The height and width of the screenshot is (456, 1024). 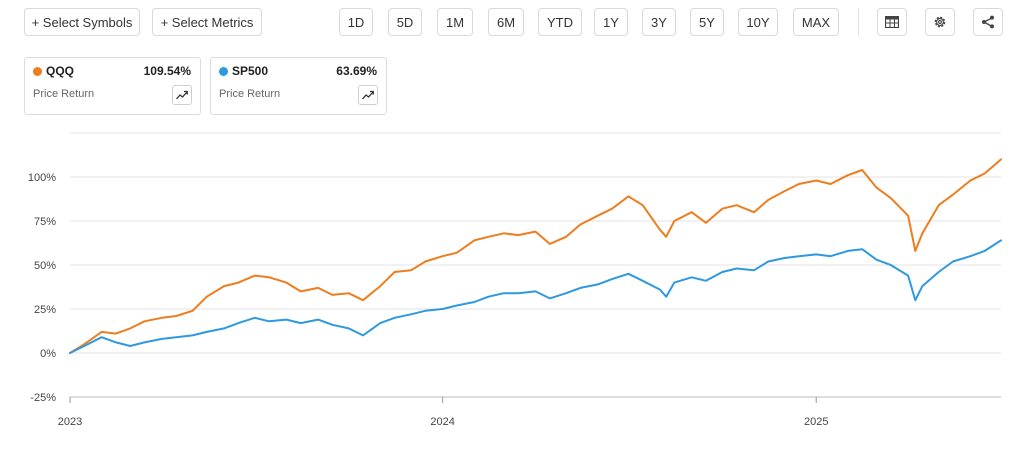 I want to click on y-tick-label: 50%, so click(x=45, y=266).